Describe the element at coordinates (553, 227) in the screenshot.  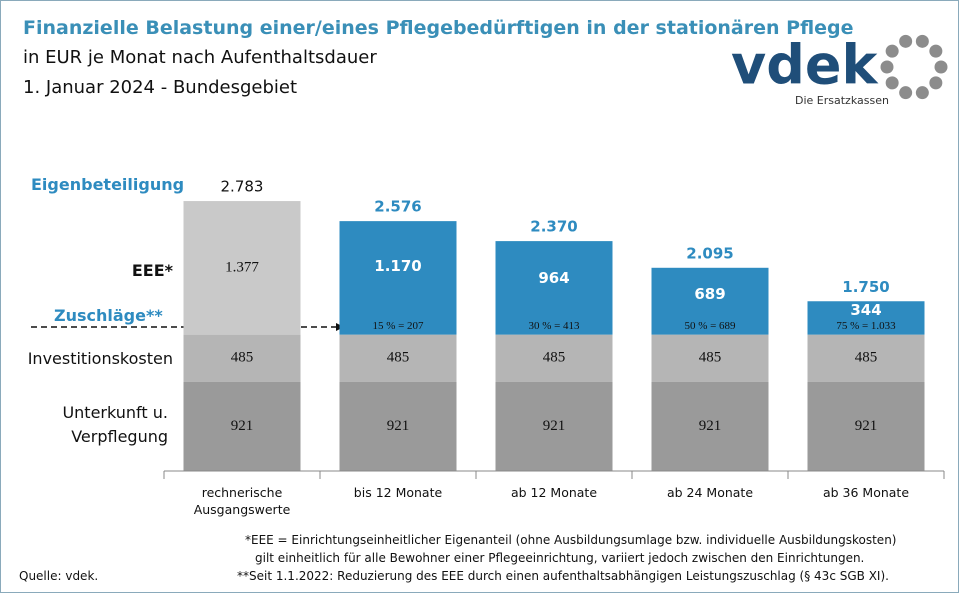
I see `total-label: 2.370` at that location.